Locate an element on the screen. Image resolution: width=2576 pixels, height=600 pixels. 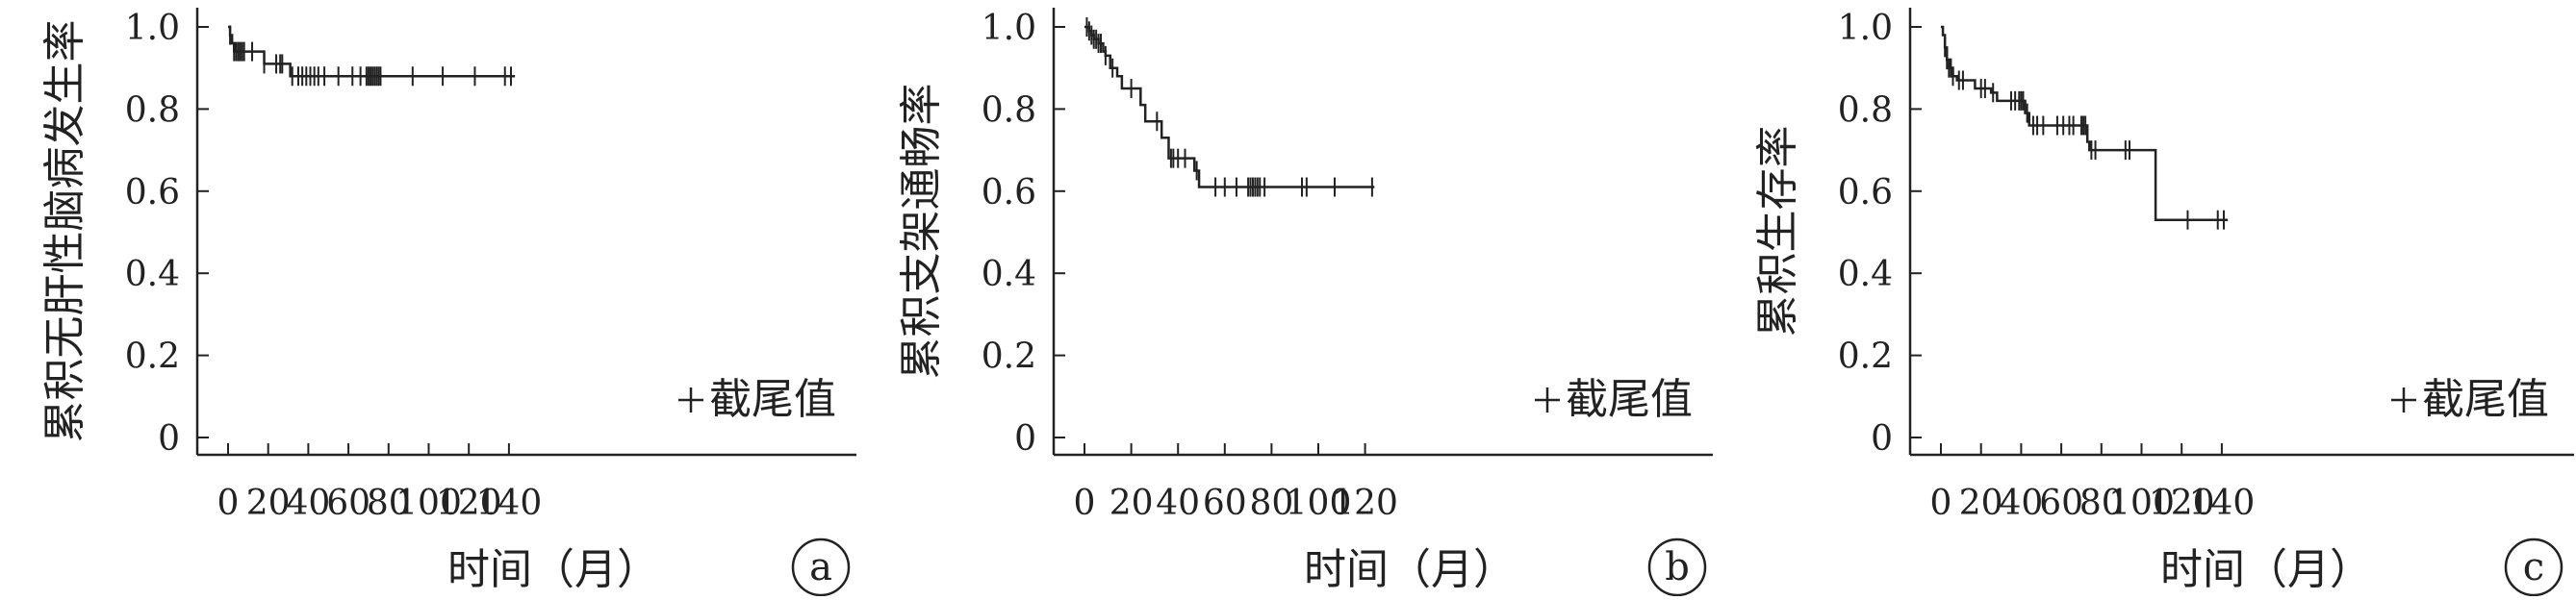
y-axis-label: 累积支架通畅率 is located at coordinates (921, 232).